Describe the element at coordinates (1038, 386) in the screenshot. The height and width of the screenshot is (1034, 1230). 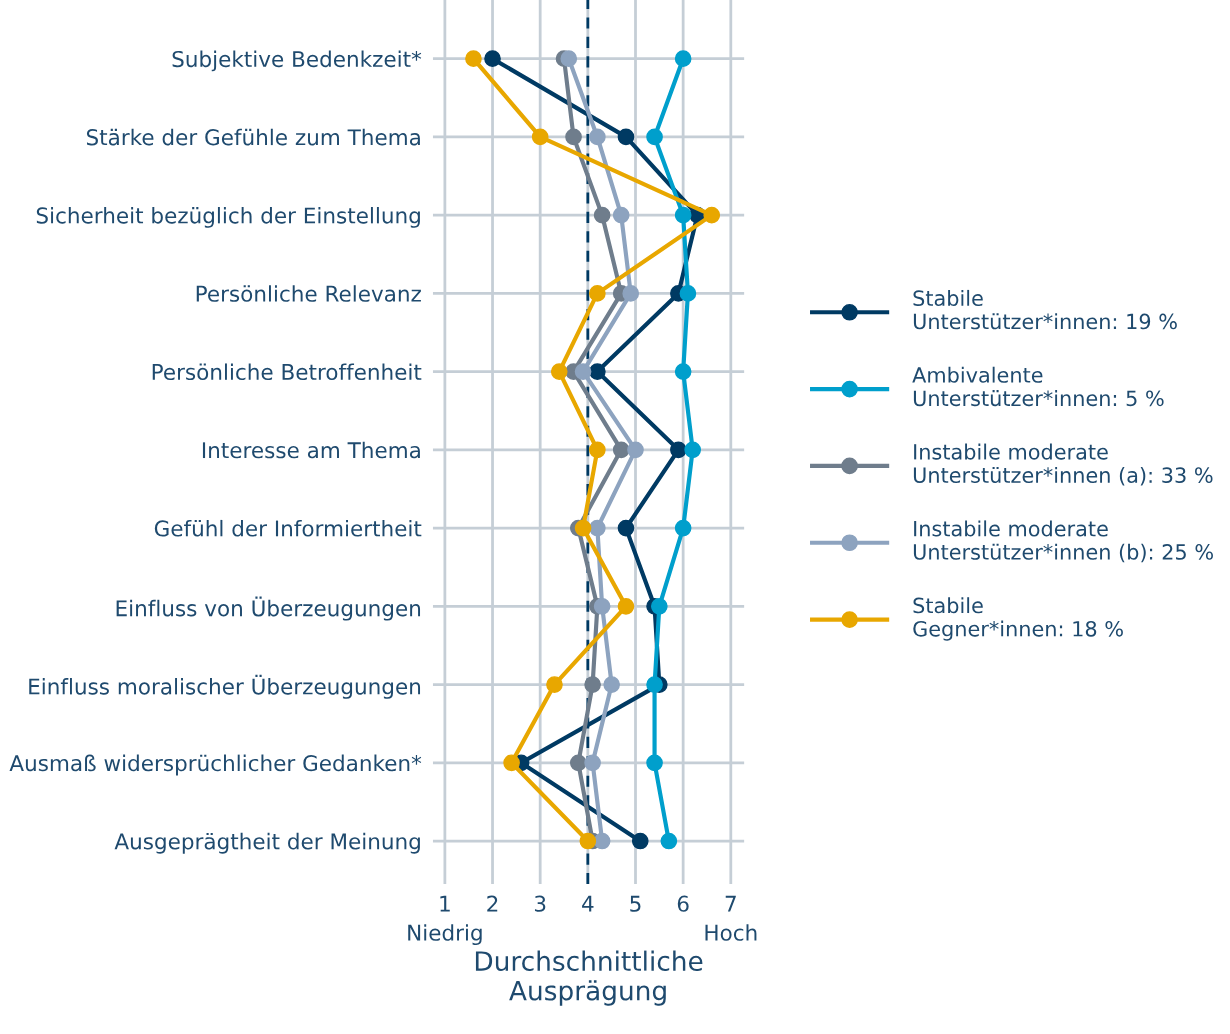
I see `legend-label: Ambivalente Unterstützer*innen: 5 %` at that location.